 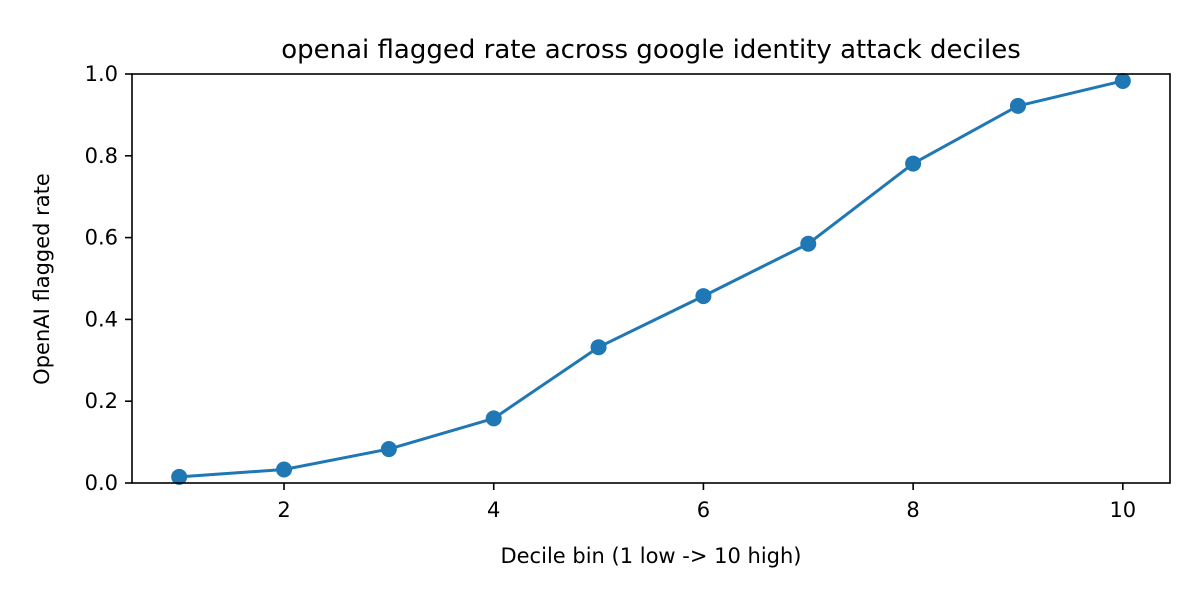 What do you see at coordinates (493, 510) in the screenshot?
I see `x-tick-label: 4` at bounding box center [493, 510].